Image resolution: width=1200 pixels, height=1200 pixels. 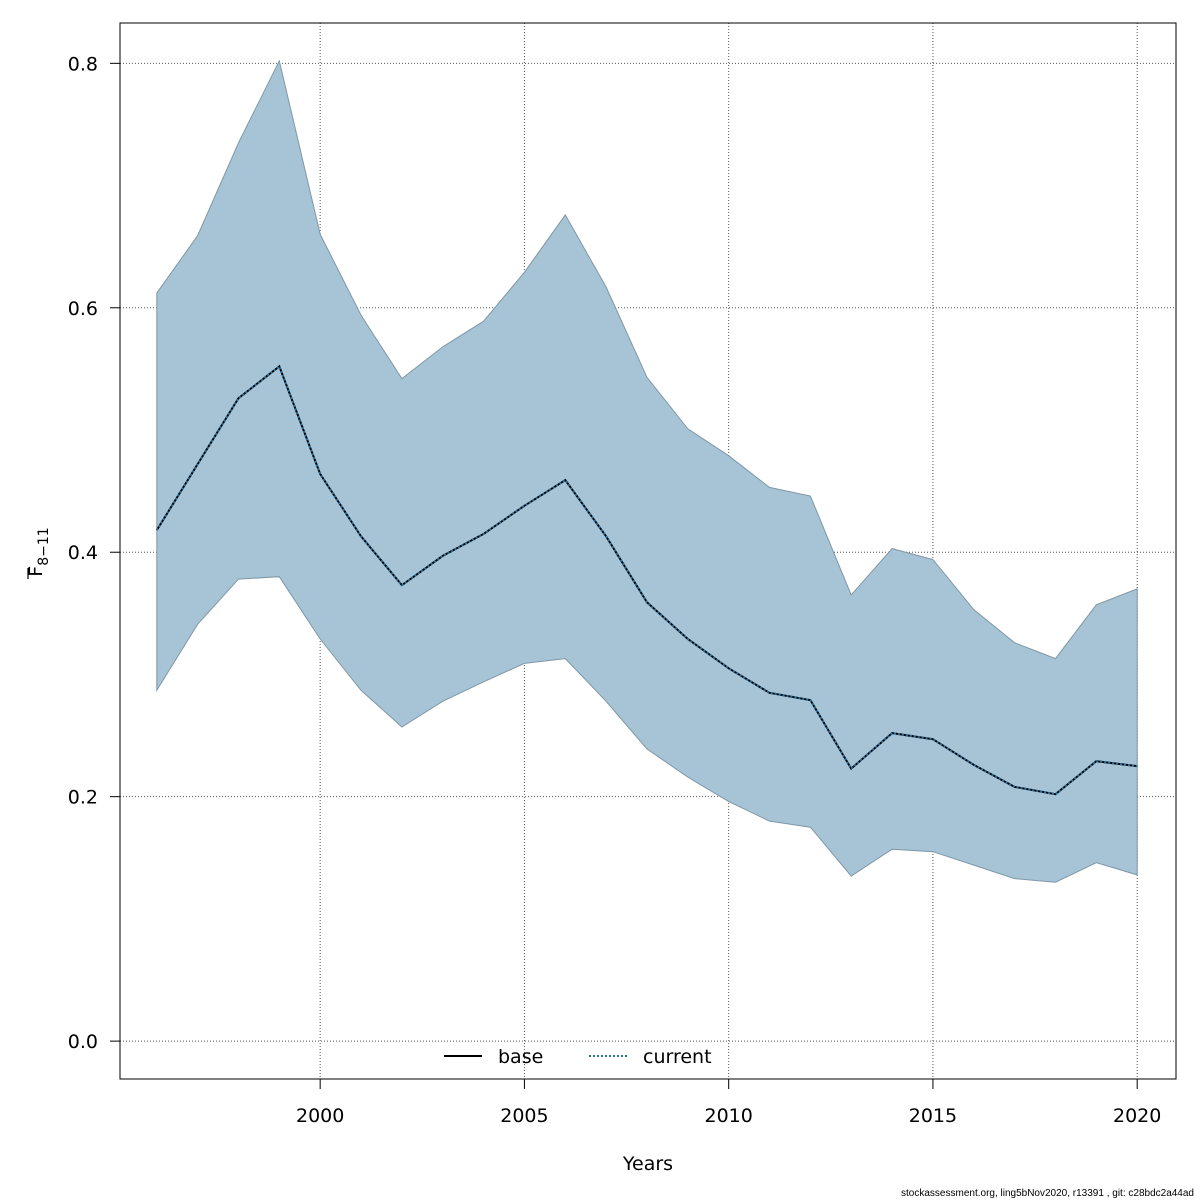 What do you see at coordinates (1137, 1116) in the screenshot?
I see `x-tick-label-2020: 2020` at bounding box center [1137, 1116].